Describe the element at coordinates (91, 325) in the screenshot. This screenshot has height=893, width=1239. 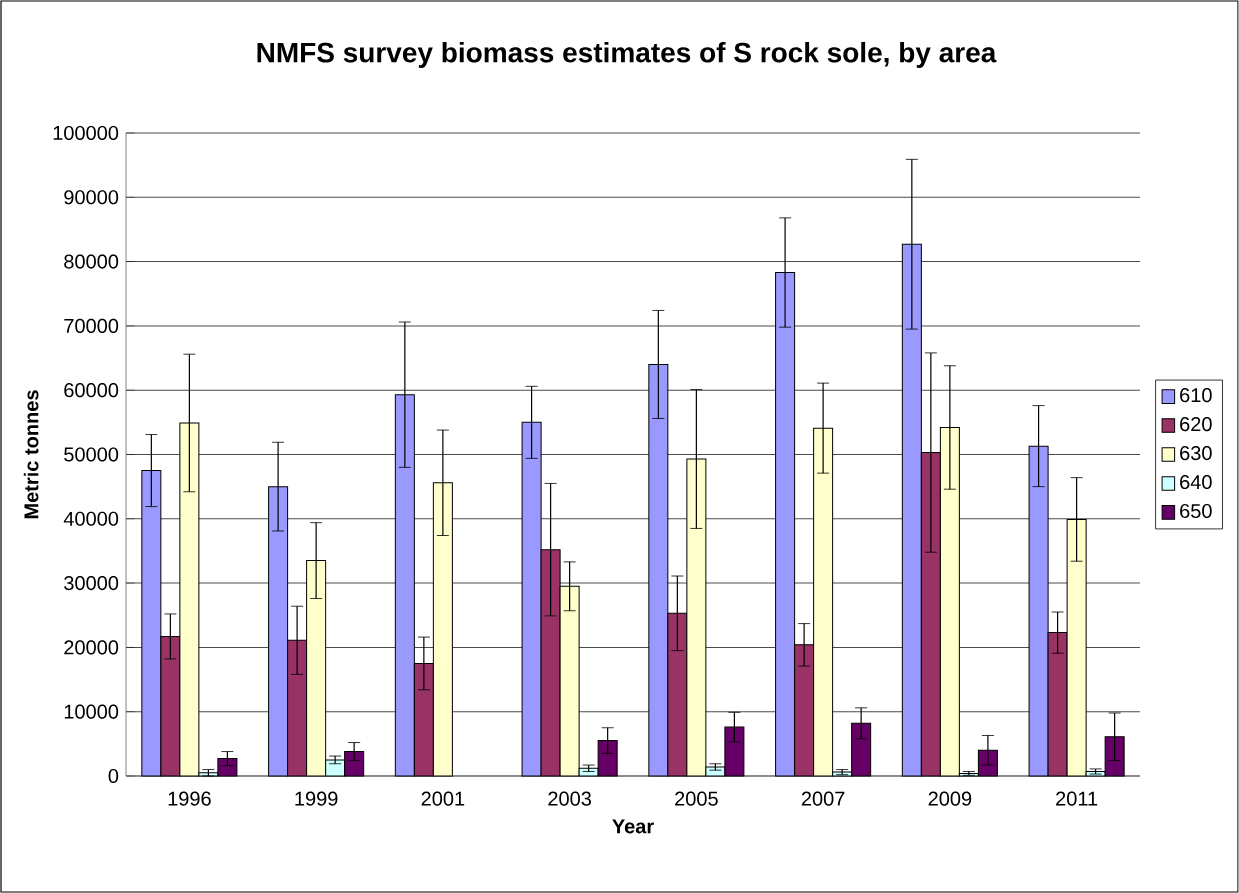
I see `y-tick-label: 70000` at that location.